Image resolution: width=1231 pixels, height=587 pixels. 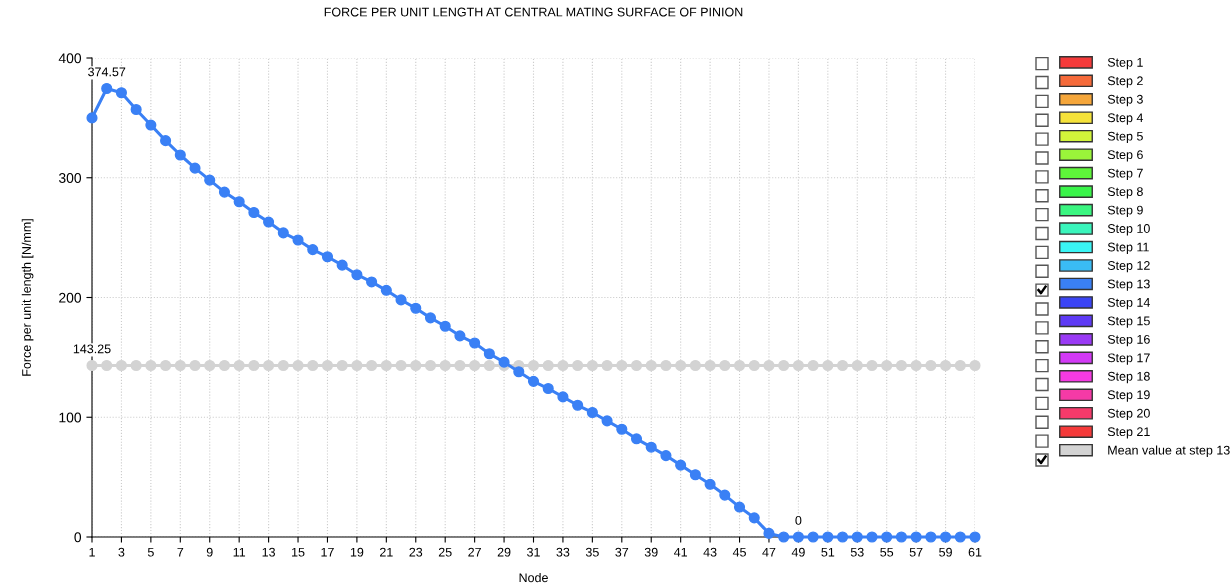 I want to click on legend-label: Step 1, so click(x=1125, y=63).